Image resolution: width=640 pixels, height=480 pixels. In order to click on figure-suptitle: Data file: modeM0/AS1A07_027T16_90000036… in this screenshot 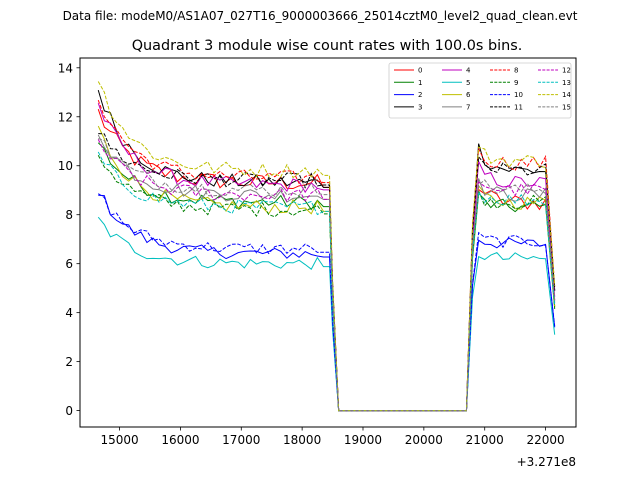, I will do `click(320, 16)`.